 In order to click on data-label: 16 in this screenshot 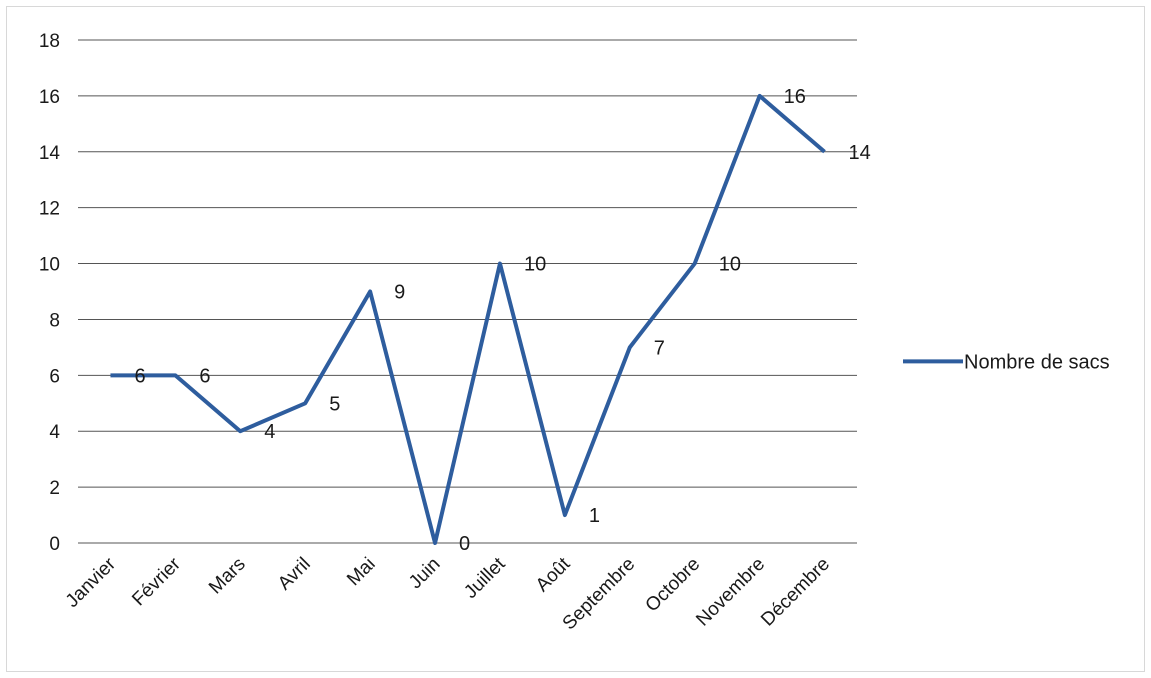, I will do `click(795, 97)`.